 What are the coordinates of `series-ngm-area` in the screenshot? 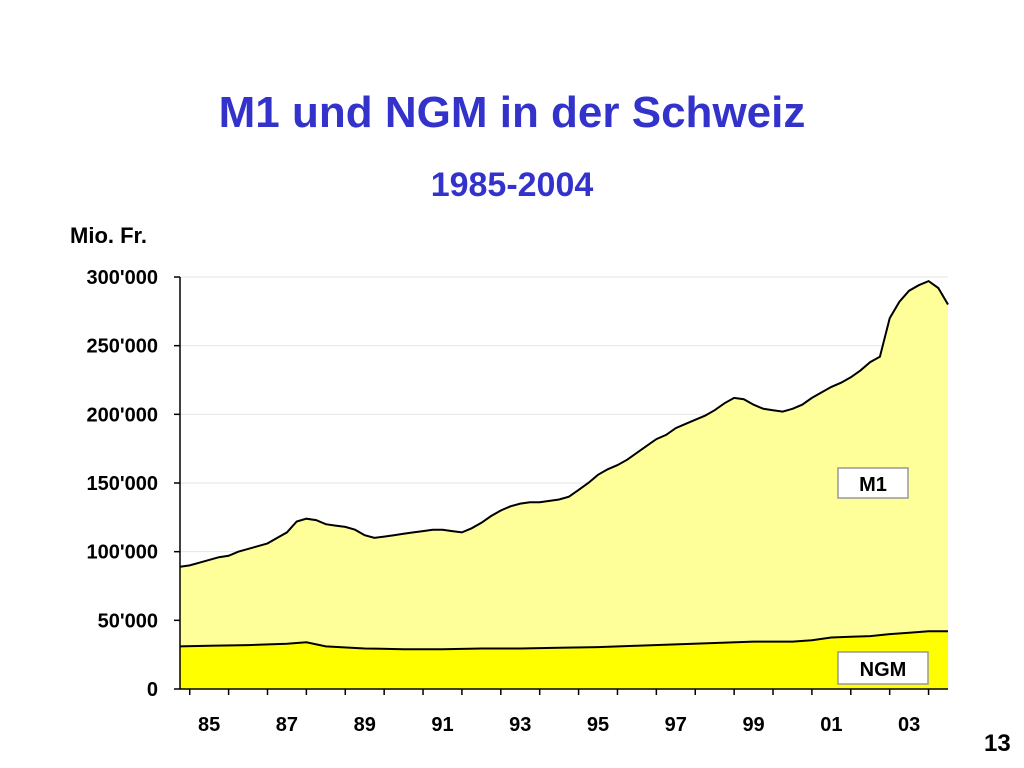 It's located at (564, 660).